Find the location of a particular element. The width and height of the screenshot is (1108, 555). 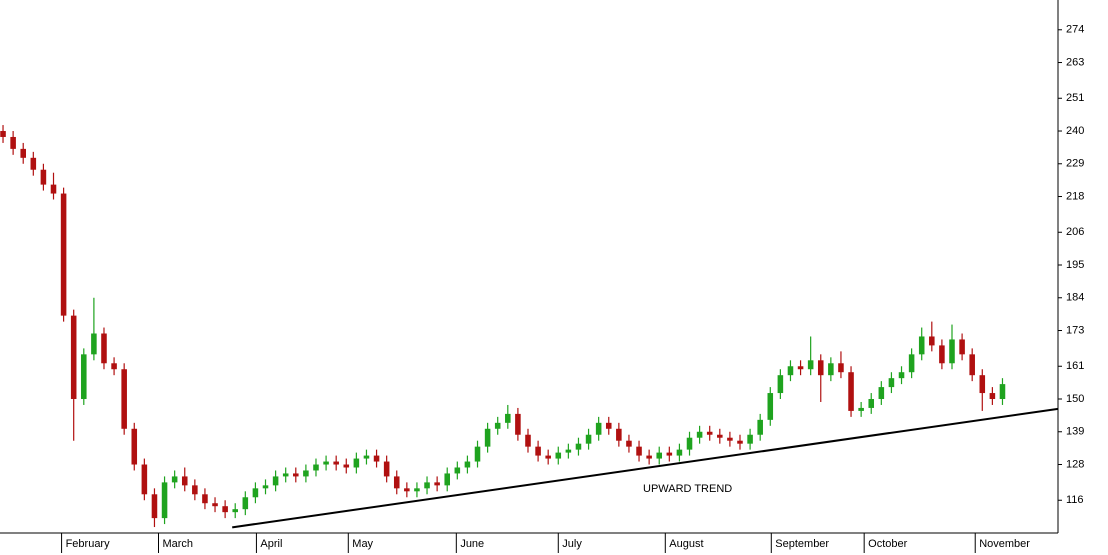

x-tick-label: May is located at coordinates (362, 544).